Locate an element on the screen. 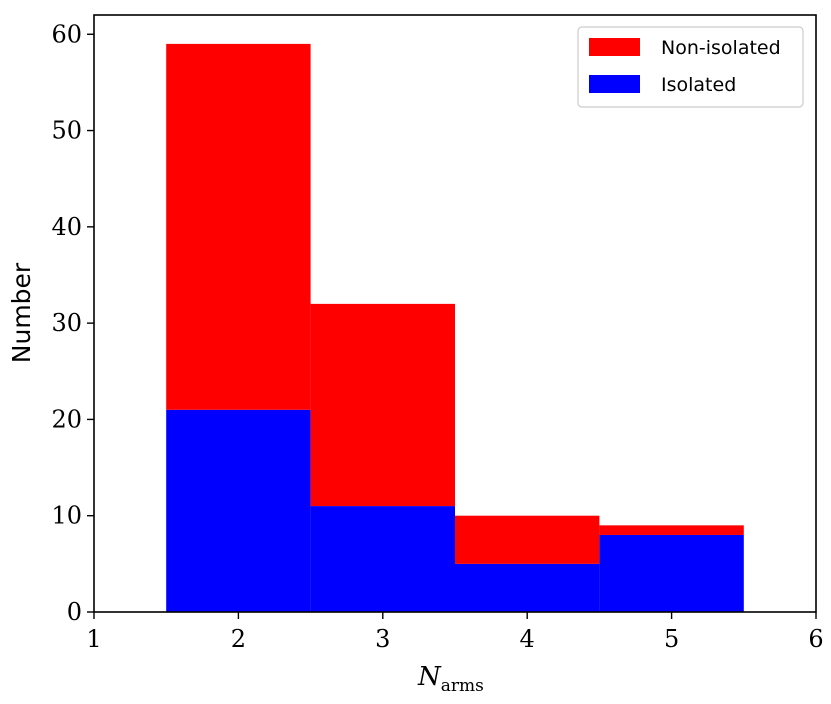 The image size is (831, 704). y-axis-ticks: 0 10 20 30 40 50 60 is located at coordinates (72, 323).